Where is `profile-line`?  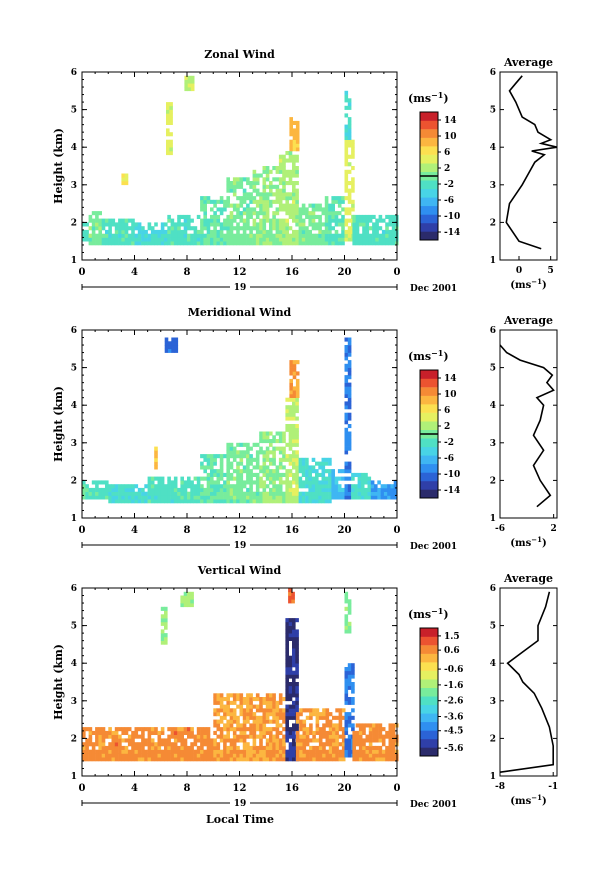 profile-line is located at coordinates (527, 426).